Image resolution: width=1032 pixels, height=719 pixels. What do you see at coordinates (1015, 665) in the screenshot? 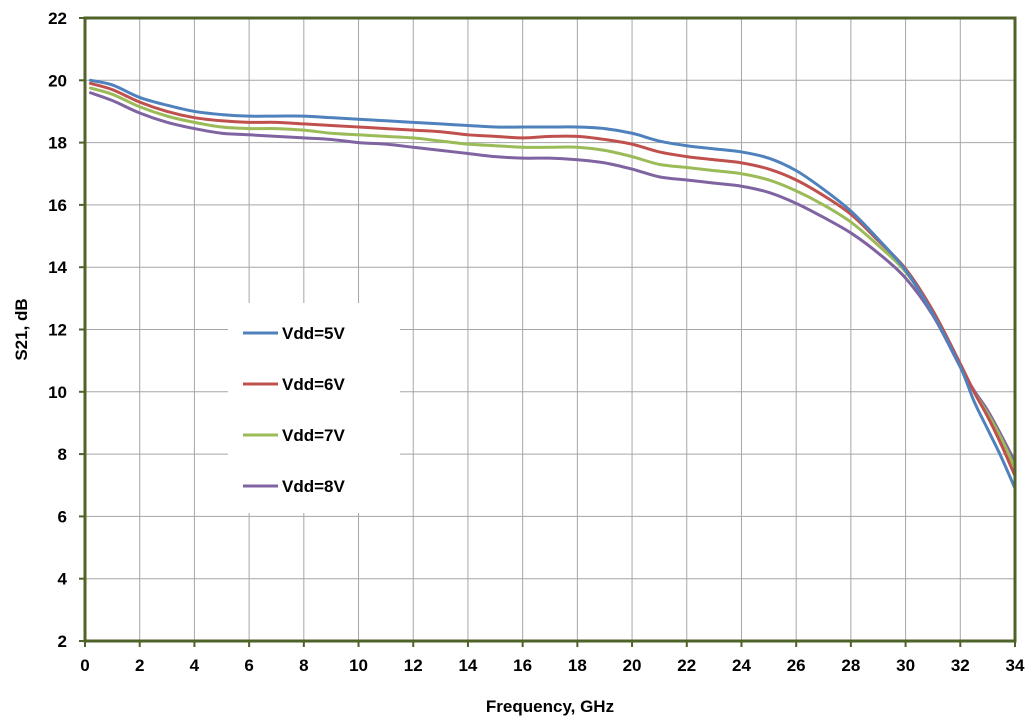
I see `x-tick-label: 34` at bounding box center [1015, 665].